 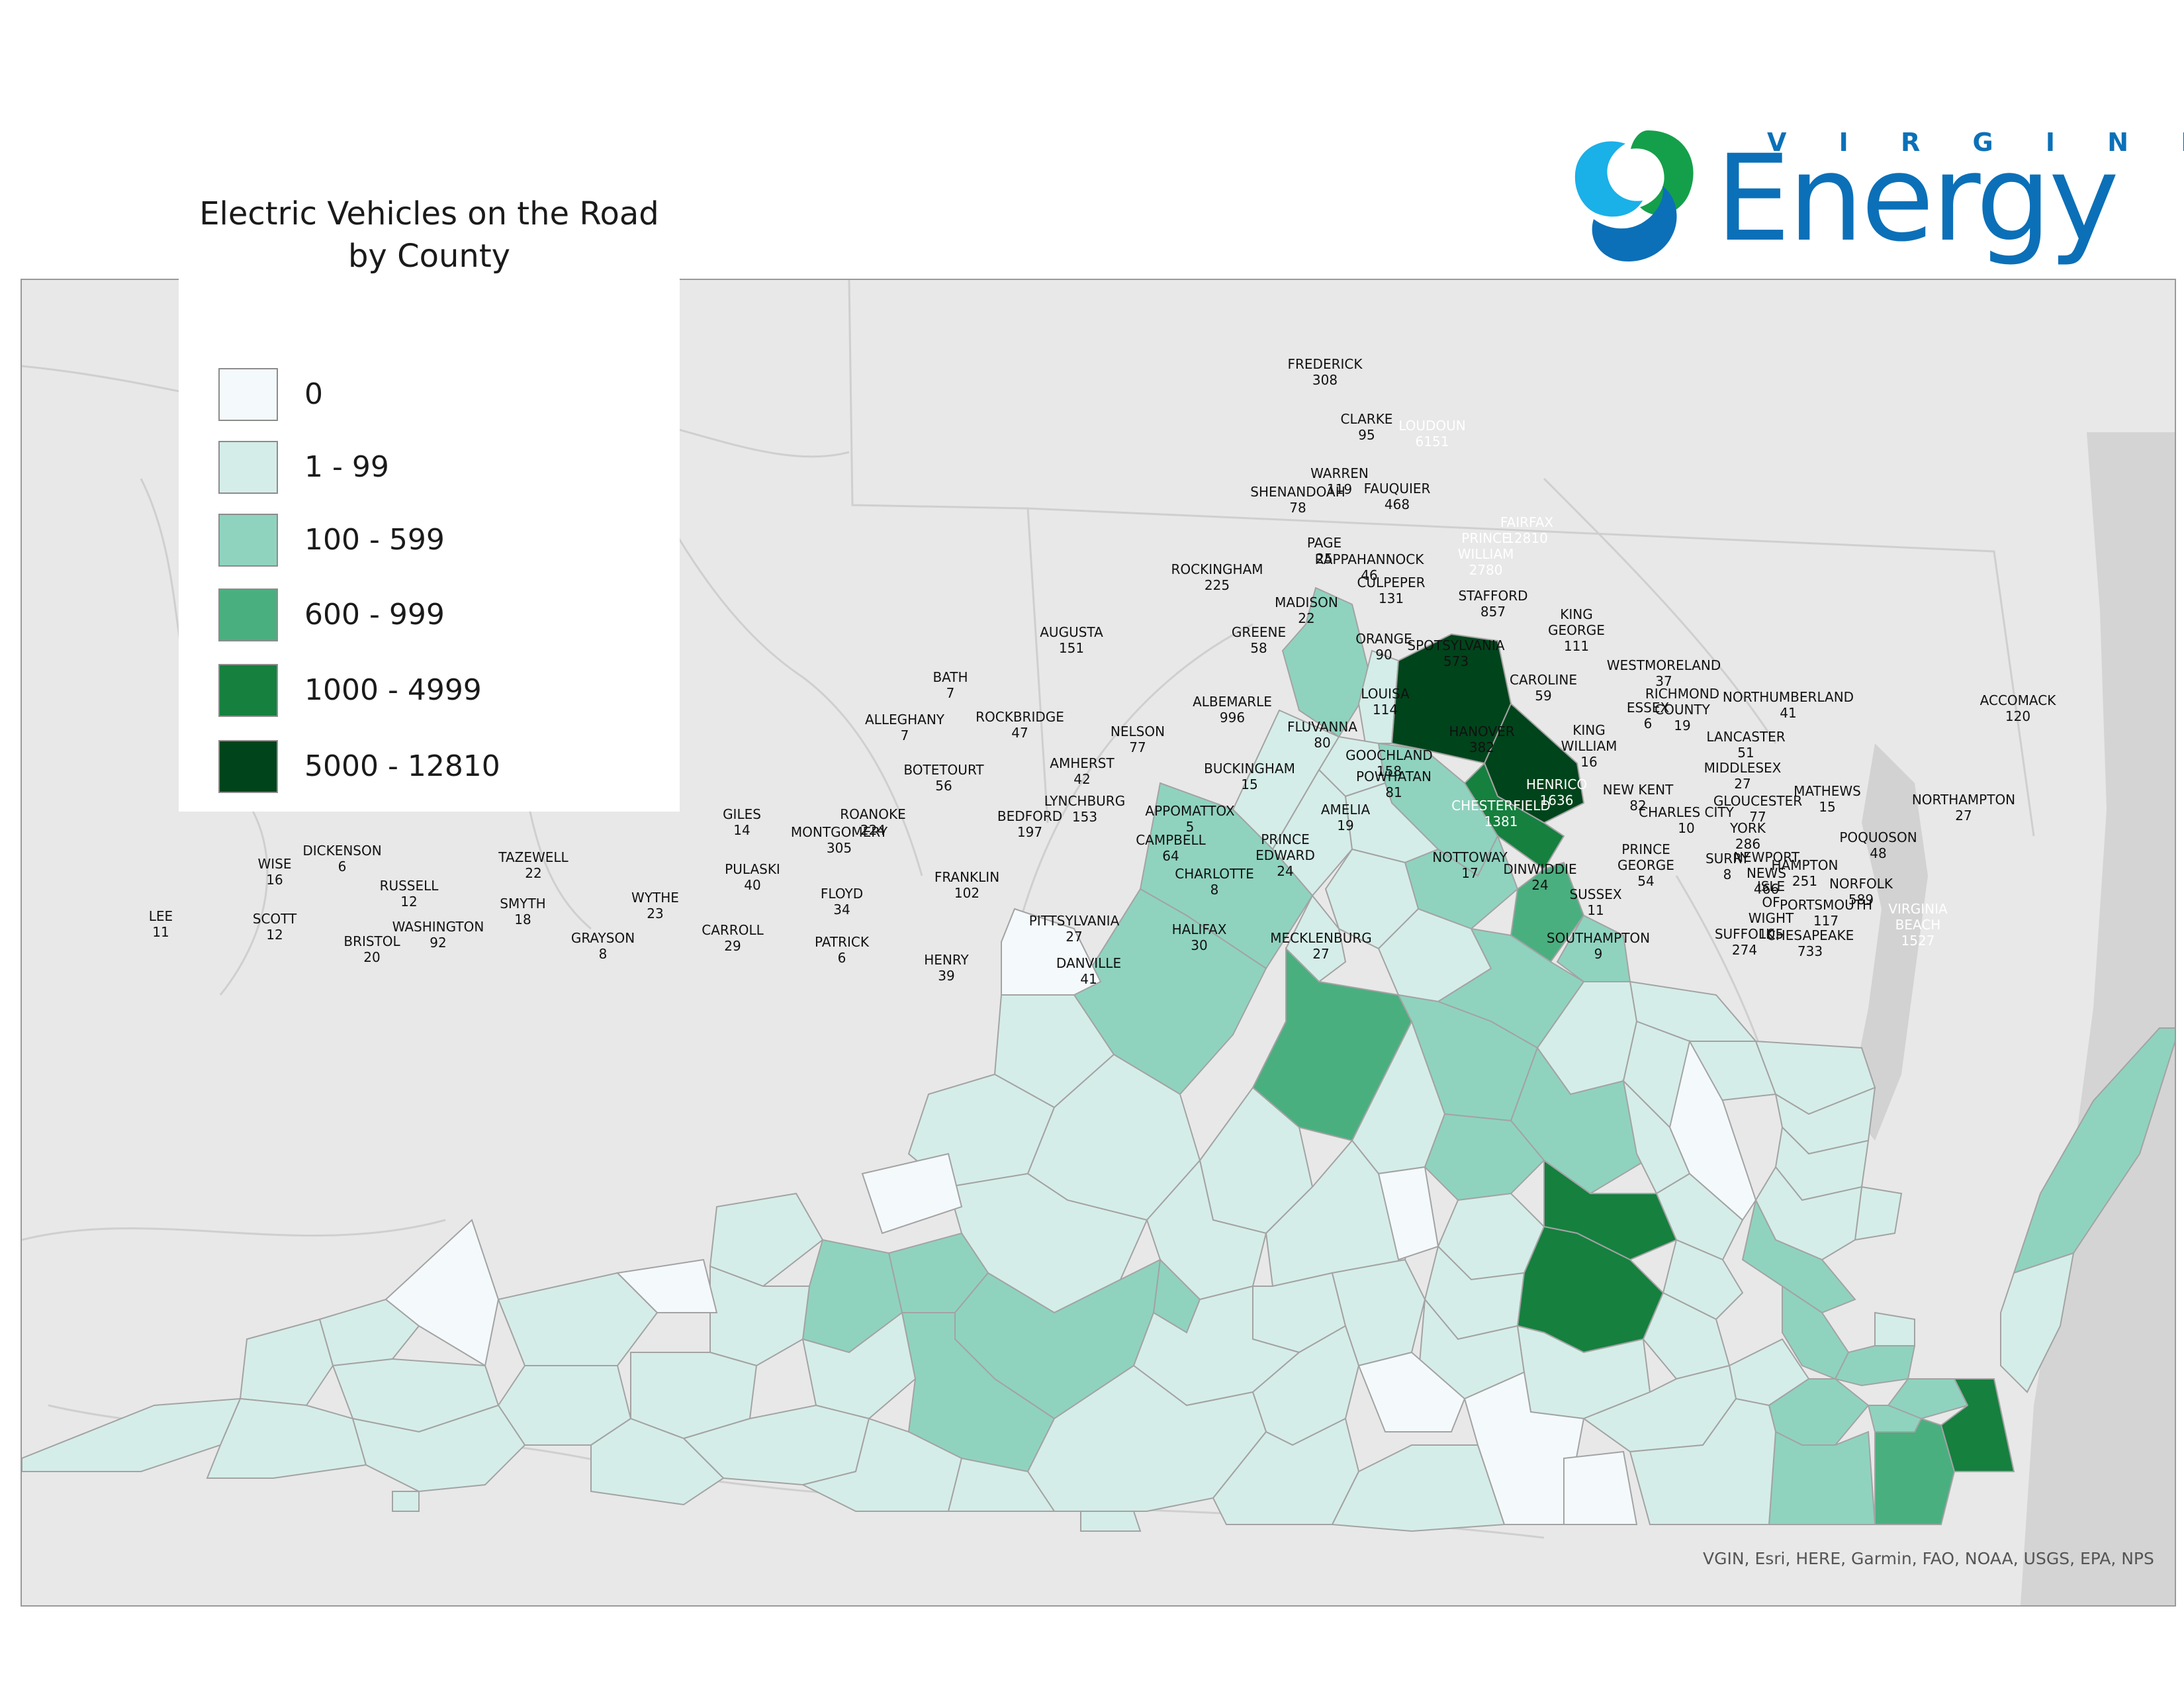 I want to click on county-label-powhatan: POWHATAN 81, so click(x=1394, y=784).